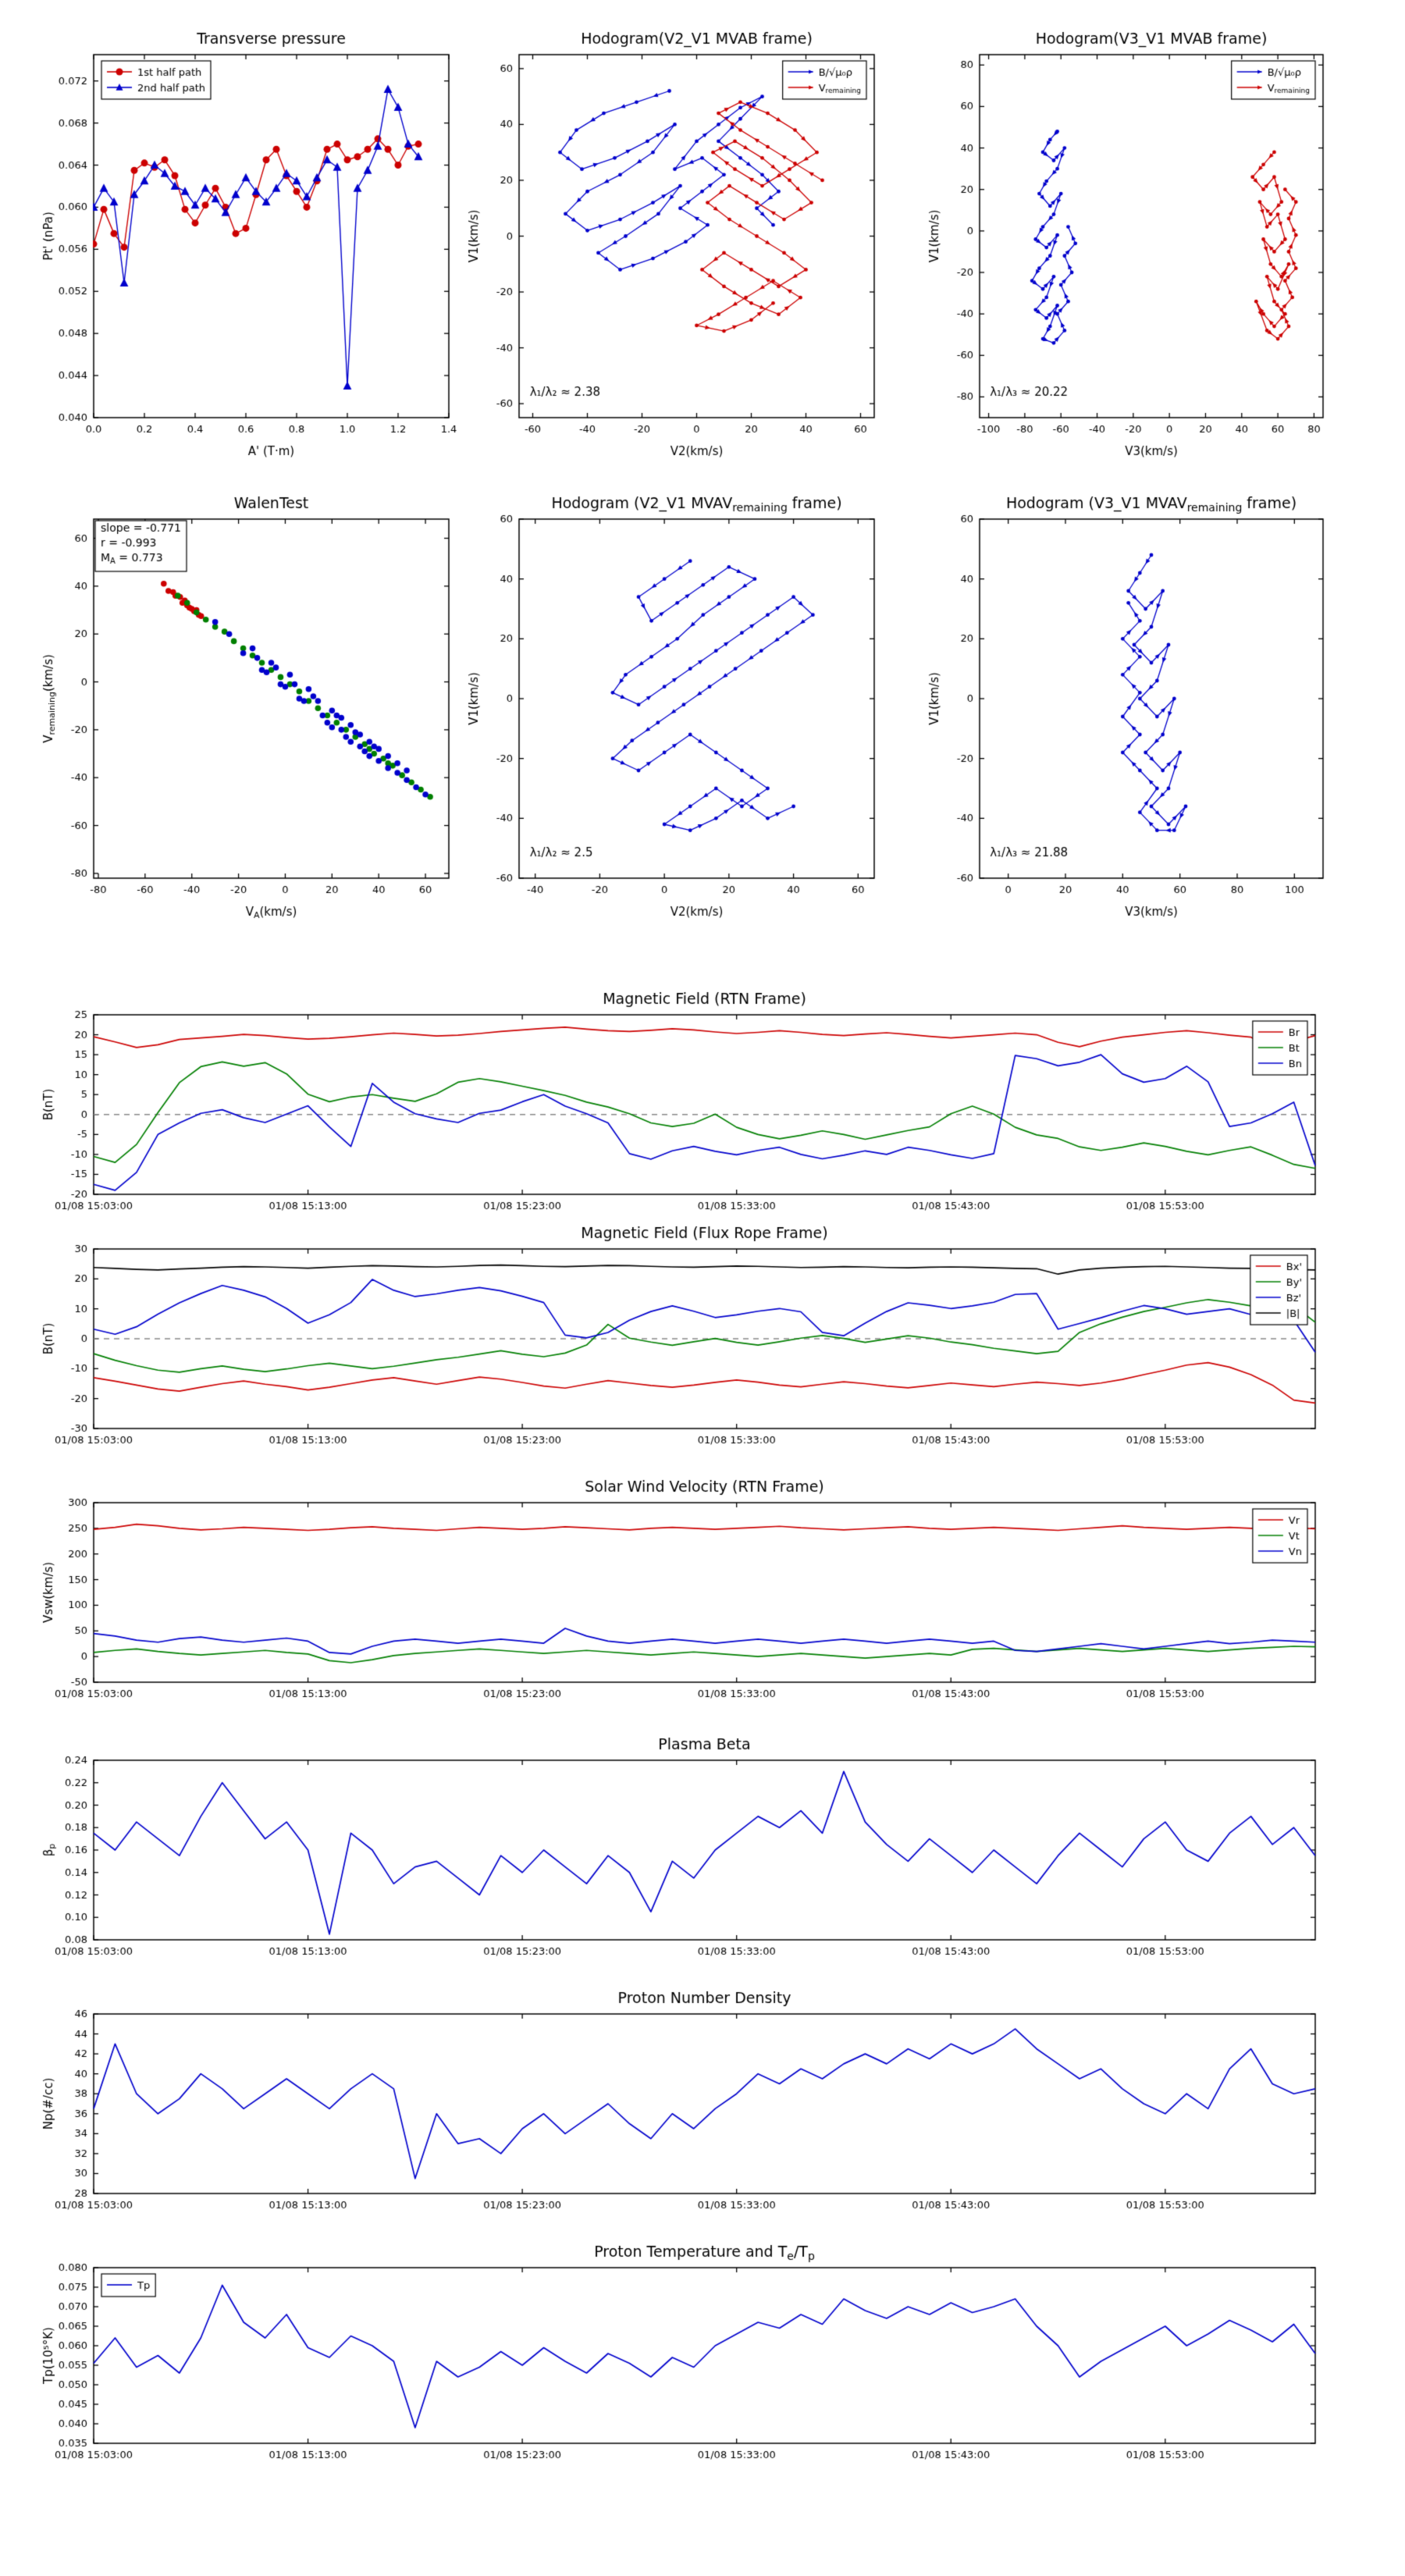  What do you see at coordinates (1125, 242) in the screenshot?
I see `plot-hodogram-v3v1-mvab` at bounding box center [1125, 242].